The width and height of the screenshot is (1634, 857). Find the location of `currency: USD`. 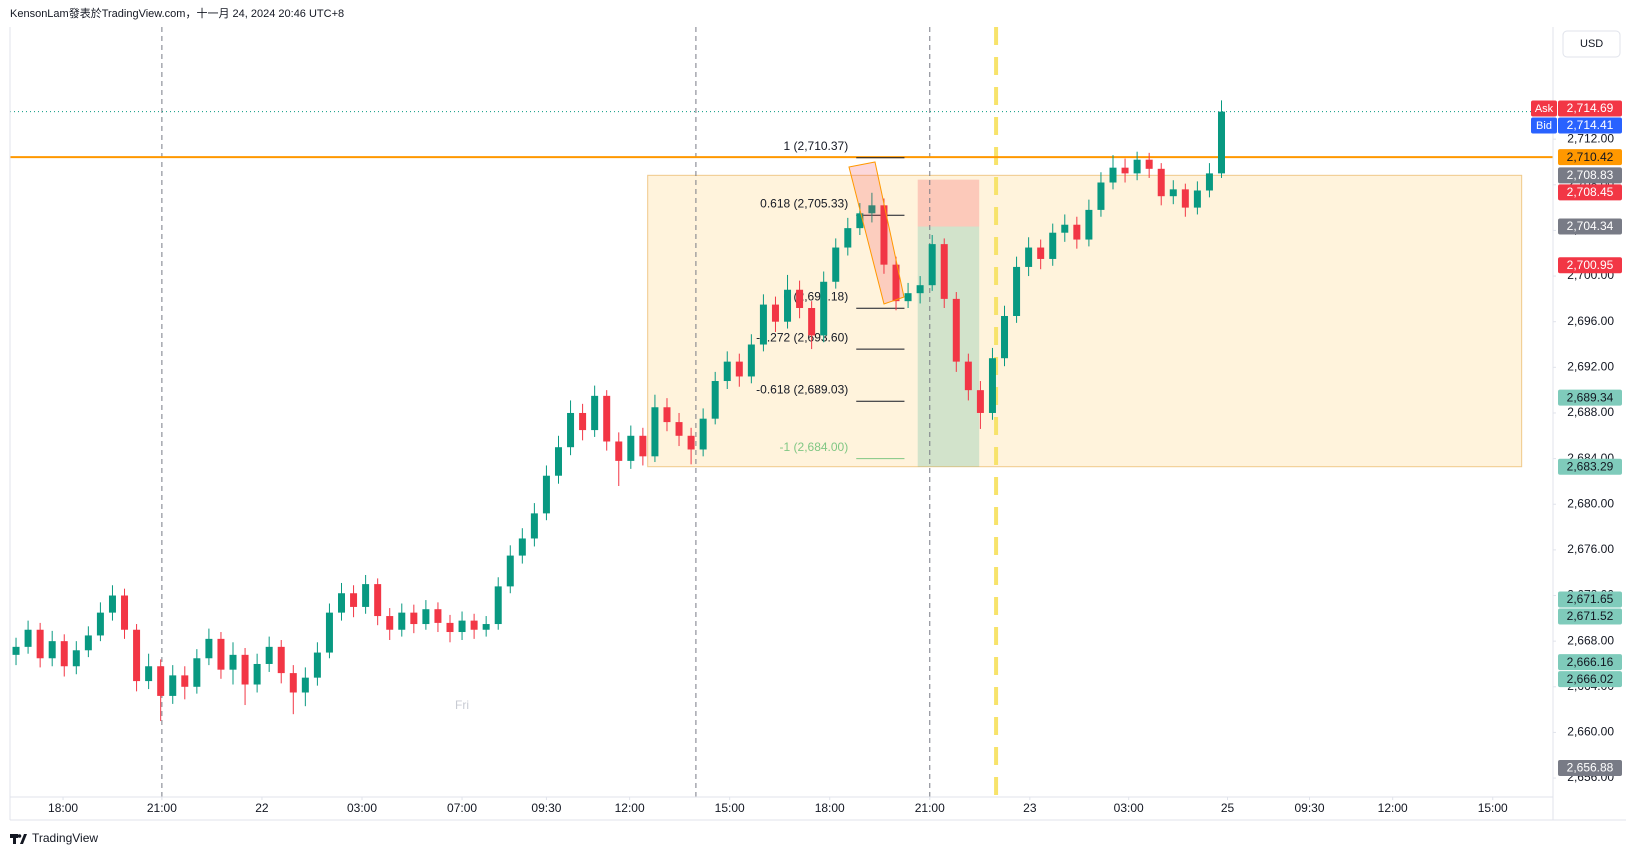

currency: USD is located at coordinates (1591, 44).